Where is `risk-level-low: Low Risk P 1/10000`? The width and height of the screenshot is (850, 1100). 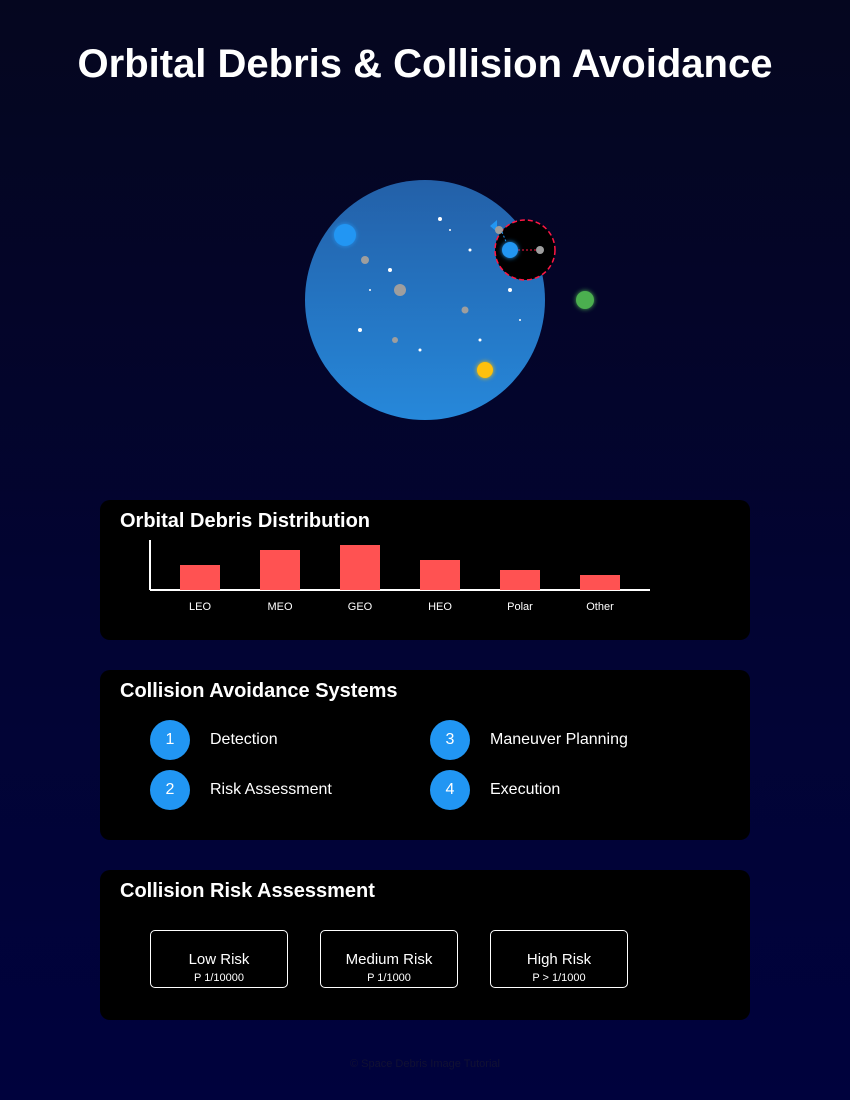 risk-level-low: Low Risk P 1/10000 is located at coordinates (219, 959).